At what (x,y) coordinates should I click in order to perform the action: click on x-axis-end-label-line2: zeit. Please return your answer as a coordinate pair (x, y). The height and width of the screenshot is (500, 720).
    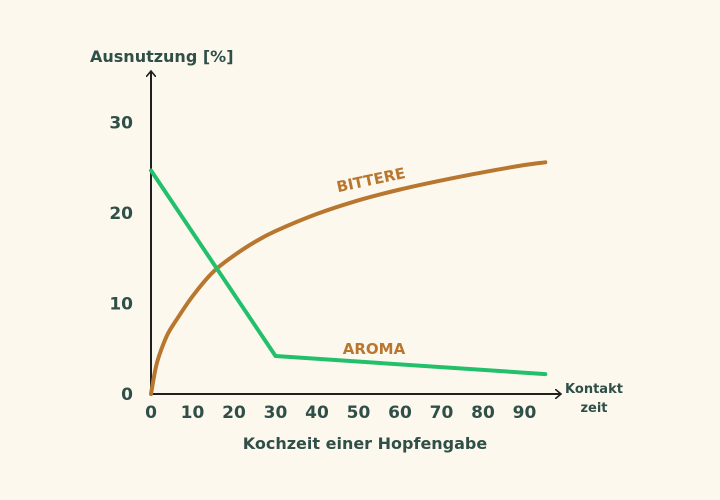
    Looking at the image, I should click on (593, 408).